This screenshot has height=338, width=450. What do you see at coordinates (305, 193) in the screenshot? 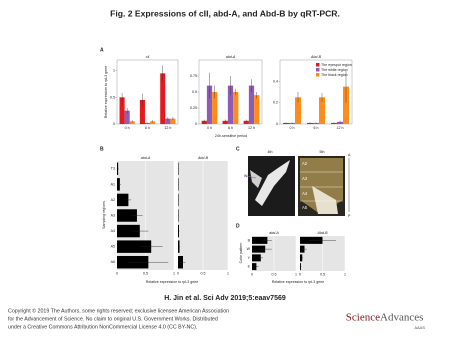
I see `segment-label: A4` at bounding box center [305, 193].